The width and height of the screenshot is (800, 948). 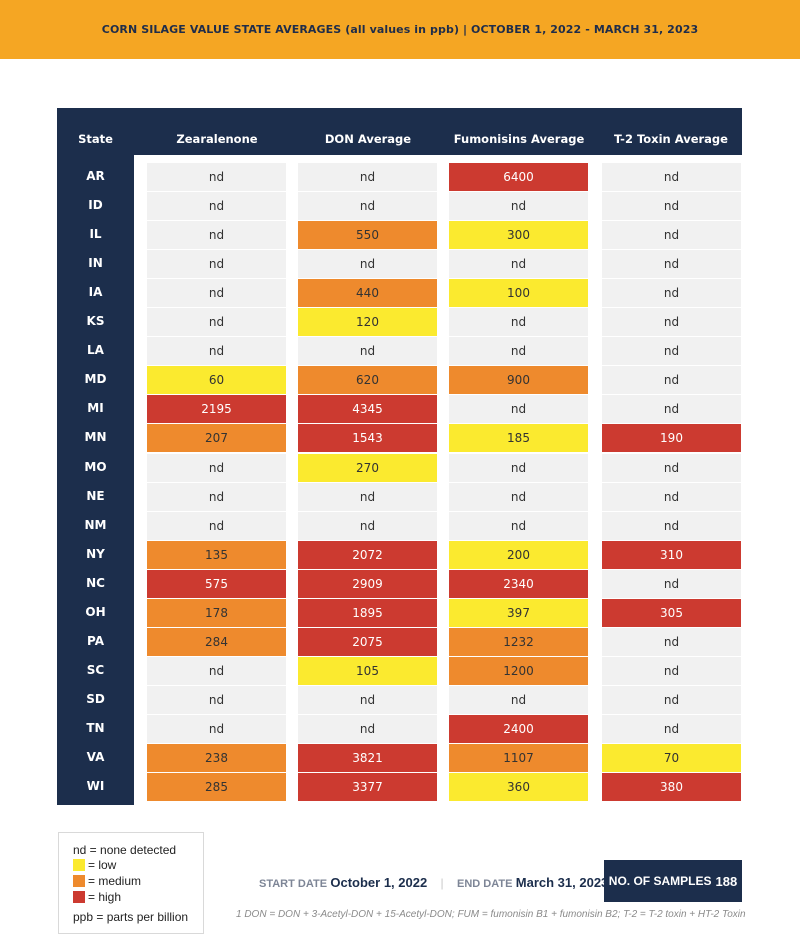 I want to click on table-cell: 1895, so click(x=367, y=612).